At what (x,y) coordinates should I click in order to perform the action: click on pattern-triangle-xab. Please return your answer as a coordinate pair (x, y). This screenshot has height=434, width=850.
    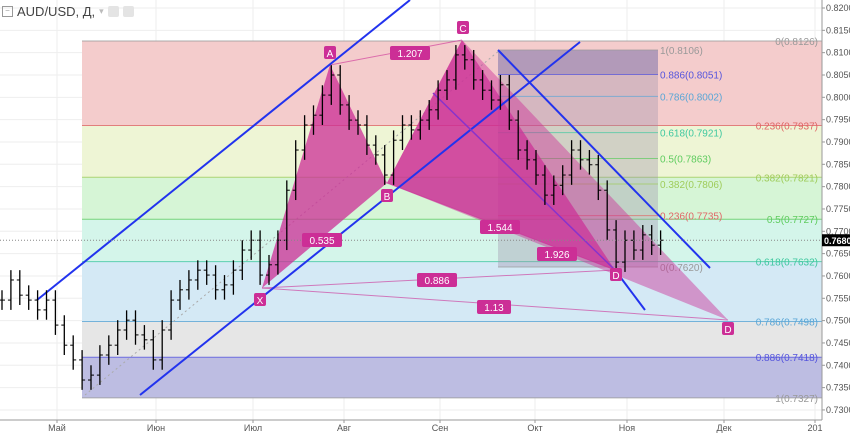
    Looking at the image, I should click on (324, 176).